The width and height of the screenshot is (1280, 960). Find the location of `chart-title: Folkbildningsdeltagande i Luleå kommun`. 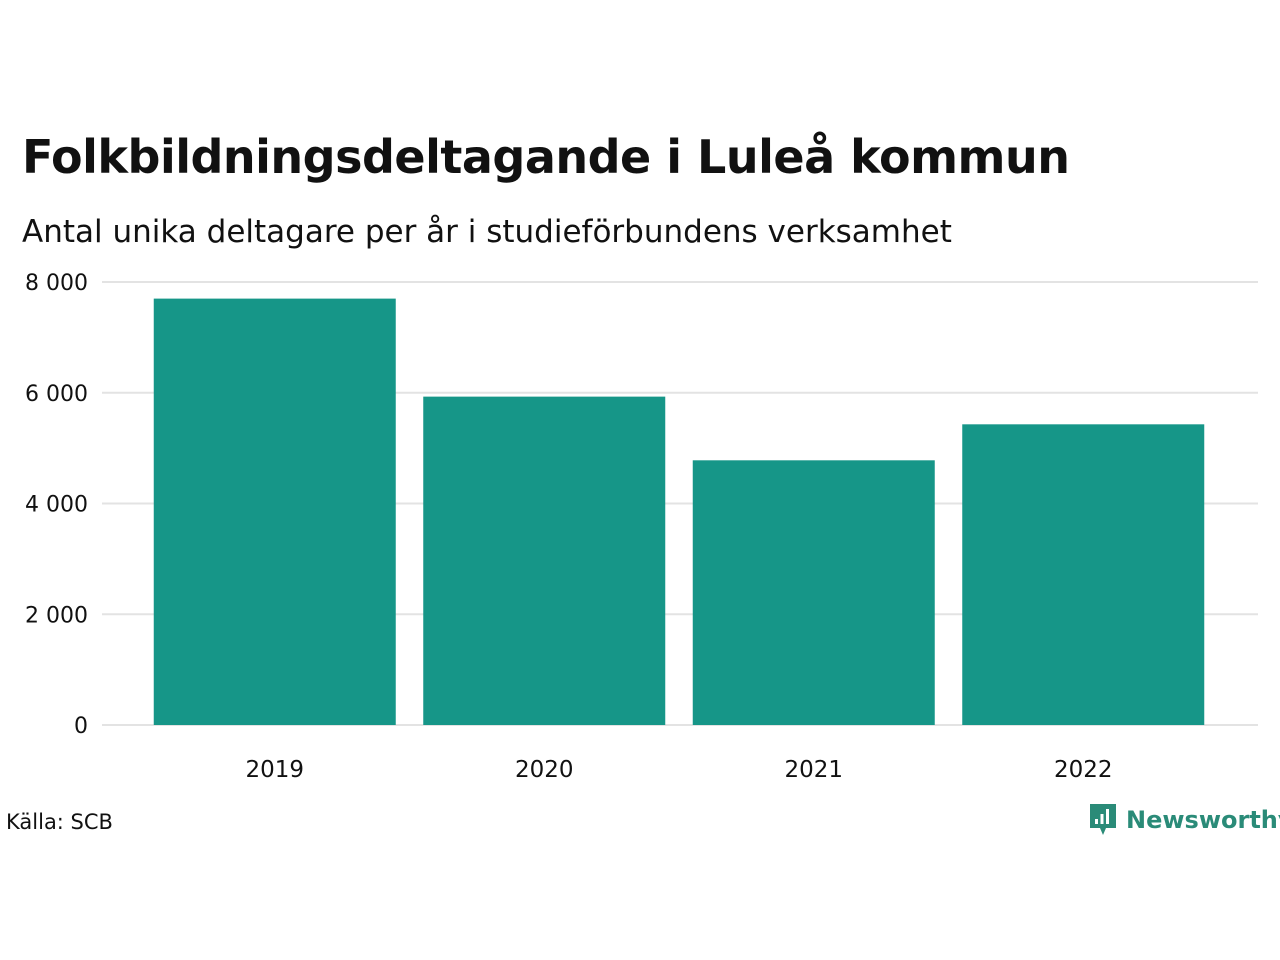

chart-title: Folkbildningsdeltagande i Luleå kommun is located at coordinates (546, 157).